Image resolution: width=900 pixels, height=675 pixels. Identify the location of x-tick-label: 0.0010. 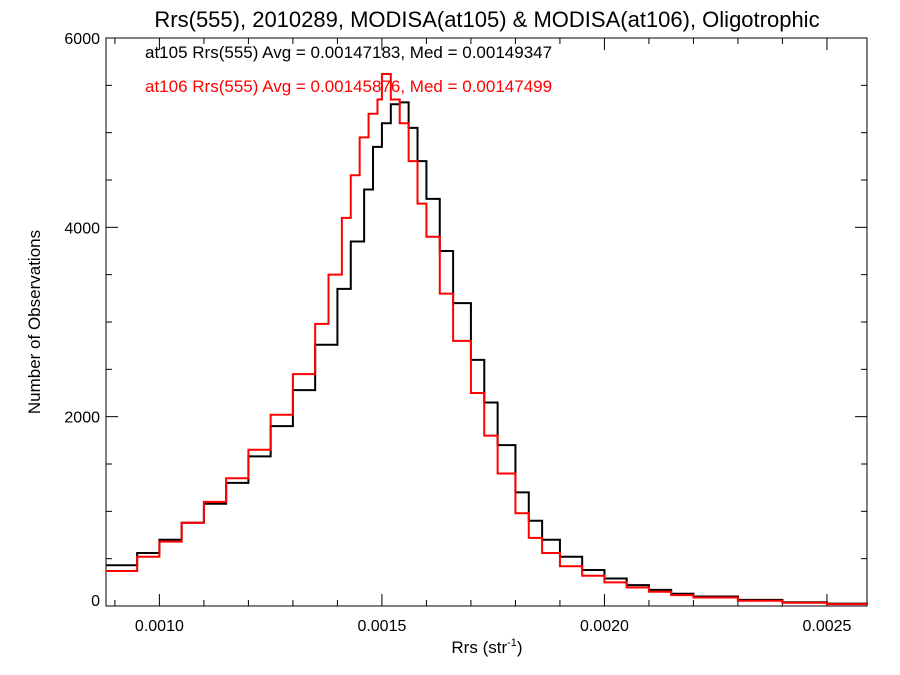
(159, 626).